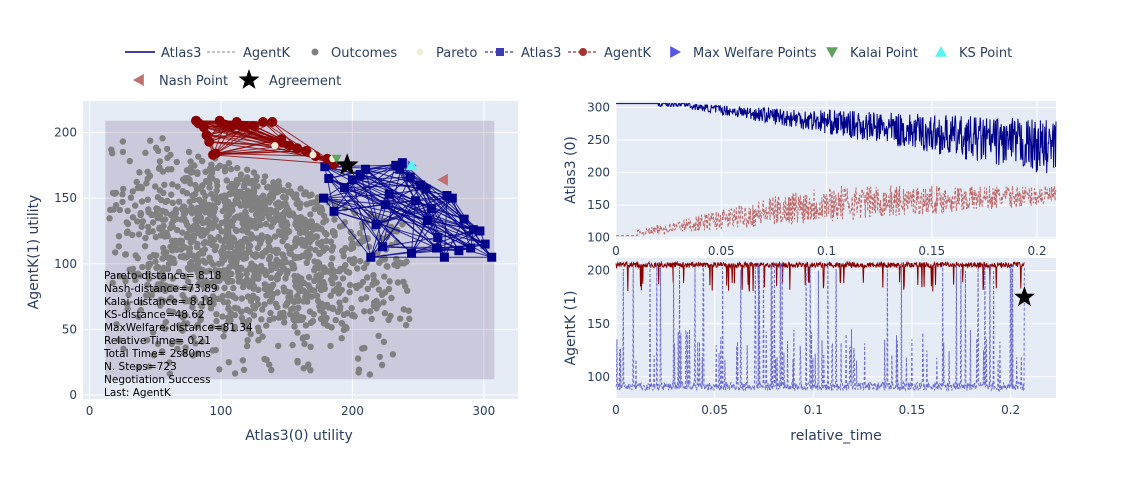 This screenshot has height=480, width=1136. Describe the element at coordinates (675, 52) in the screenshot. I see `legend-triangle-right-icon` at that location.